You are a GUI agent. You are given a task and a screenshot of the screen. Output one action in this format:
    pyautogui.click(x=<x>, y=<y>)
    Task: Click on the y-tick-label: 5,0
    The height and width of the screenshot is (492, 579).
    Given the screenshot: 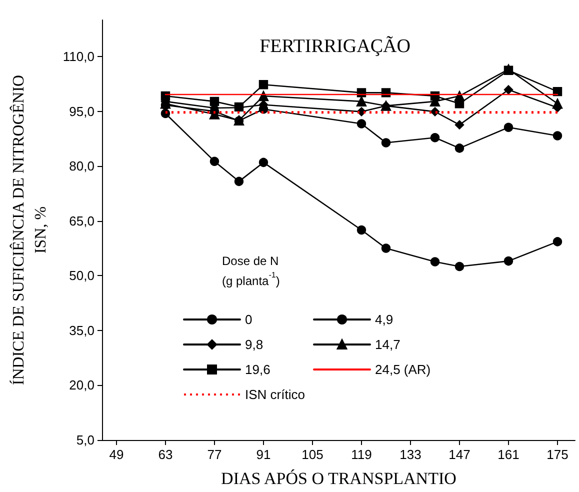 What is the action you would take?
    pyautogui.click(x=85, y=440)
    